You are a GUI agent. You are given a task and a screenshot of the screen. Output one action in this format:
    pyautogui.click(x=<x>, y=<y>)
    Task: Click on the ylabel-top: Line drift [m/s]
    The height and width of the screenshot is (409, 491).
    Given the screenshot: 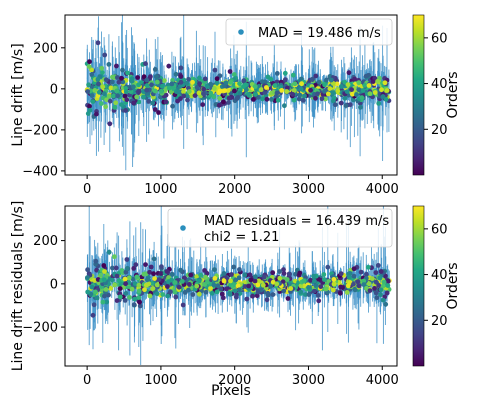 What is the action you would take?
    pyautogui.click(x=18, y=94)
    